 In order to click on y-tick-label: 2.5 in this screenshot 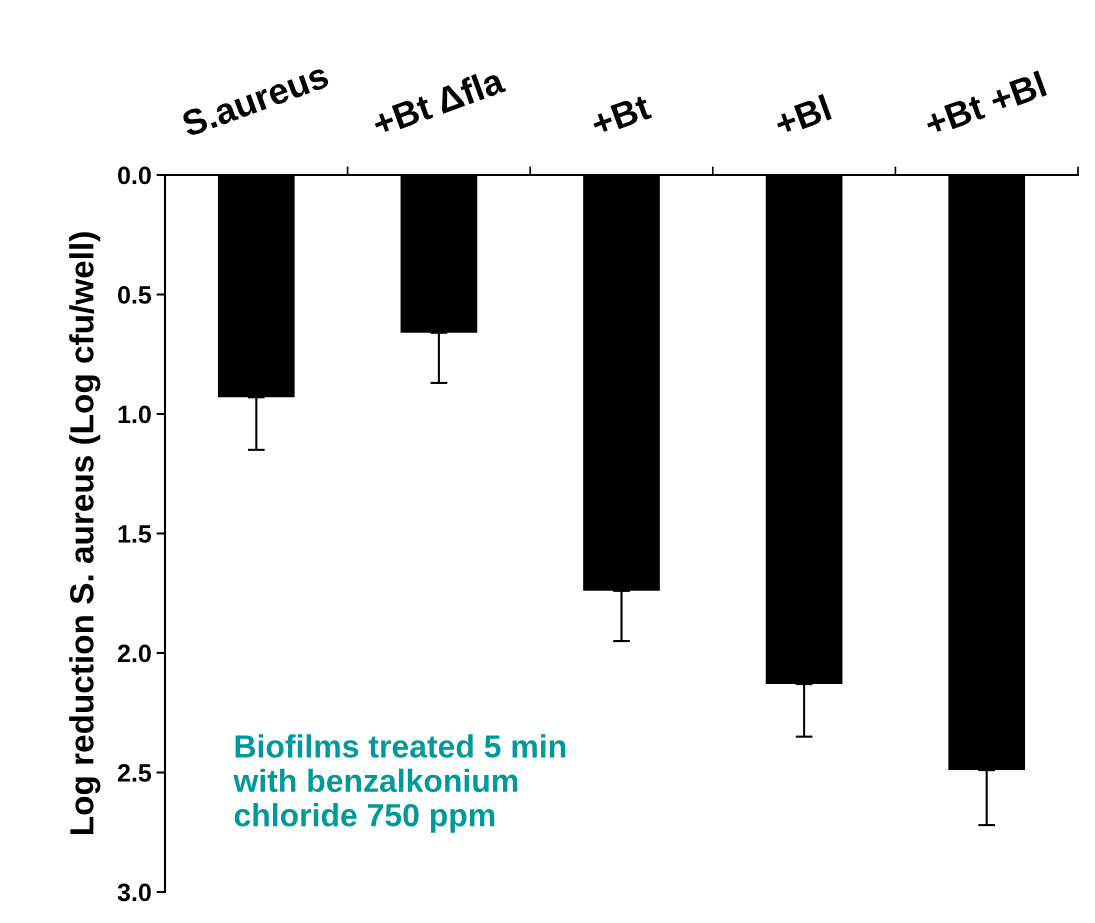, I will do `click(134, 773)`.